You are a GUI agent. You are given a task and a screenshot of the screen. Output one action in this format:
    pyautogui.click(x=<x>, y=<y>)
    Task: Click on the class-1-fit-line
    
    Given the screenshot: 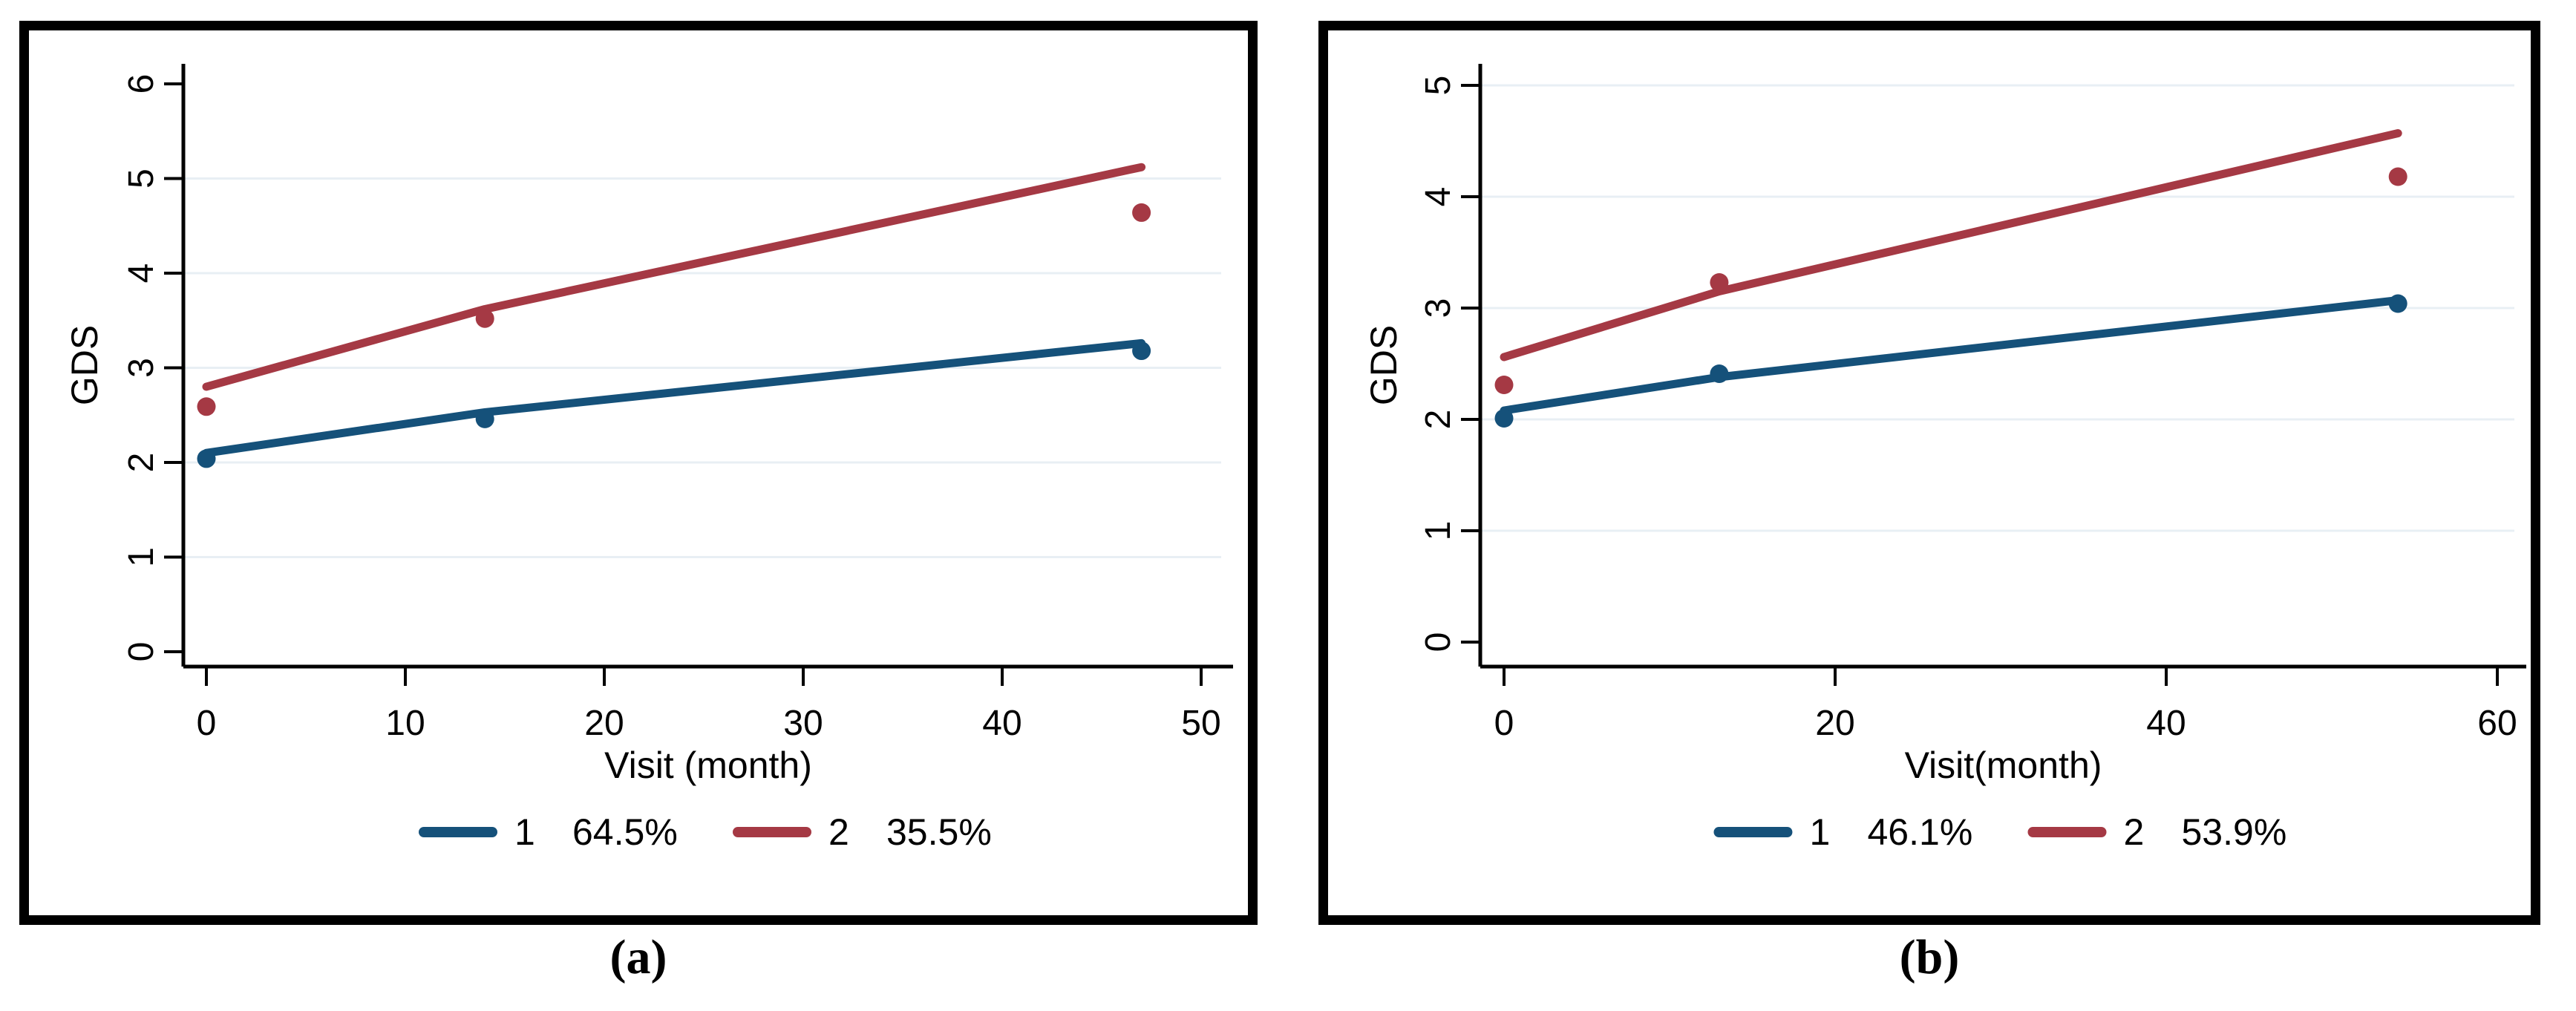 What is the action you would take?
    pyautogui.click(x=674, y=397)
    